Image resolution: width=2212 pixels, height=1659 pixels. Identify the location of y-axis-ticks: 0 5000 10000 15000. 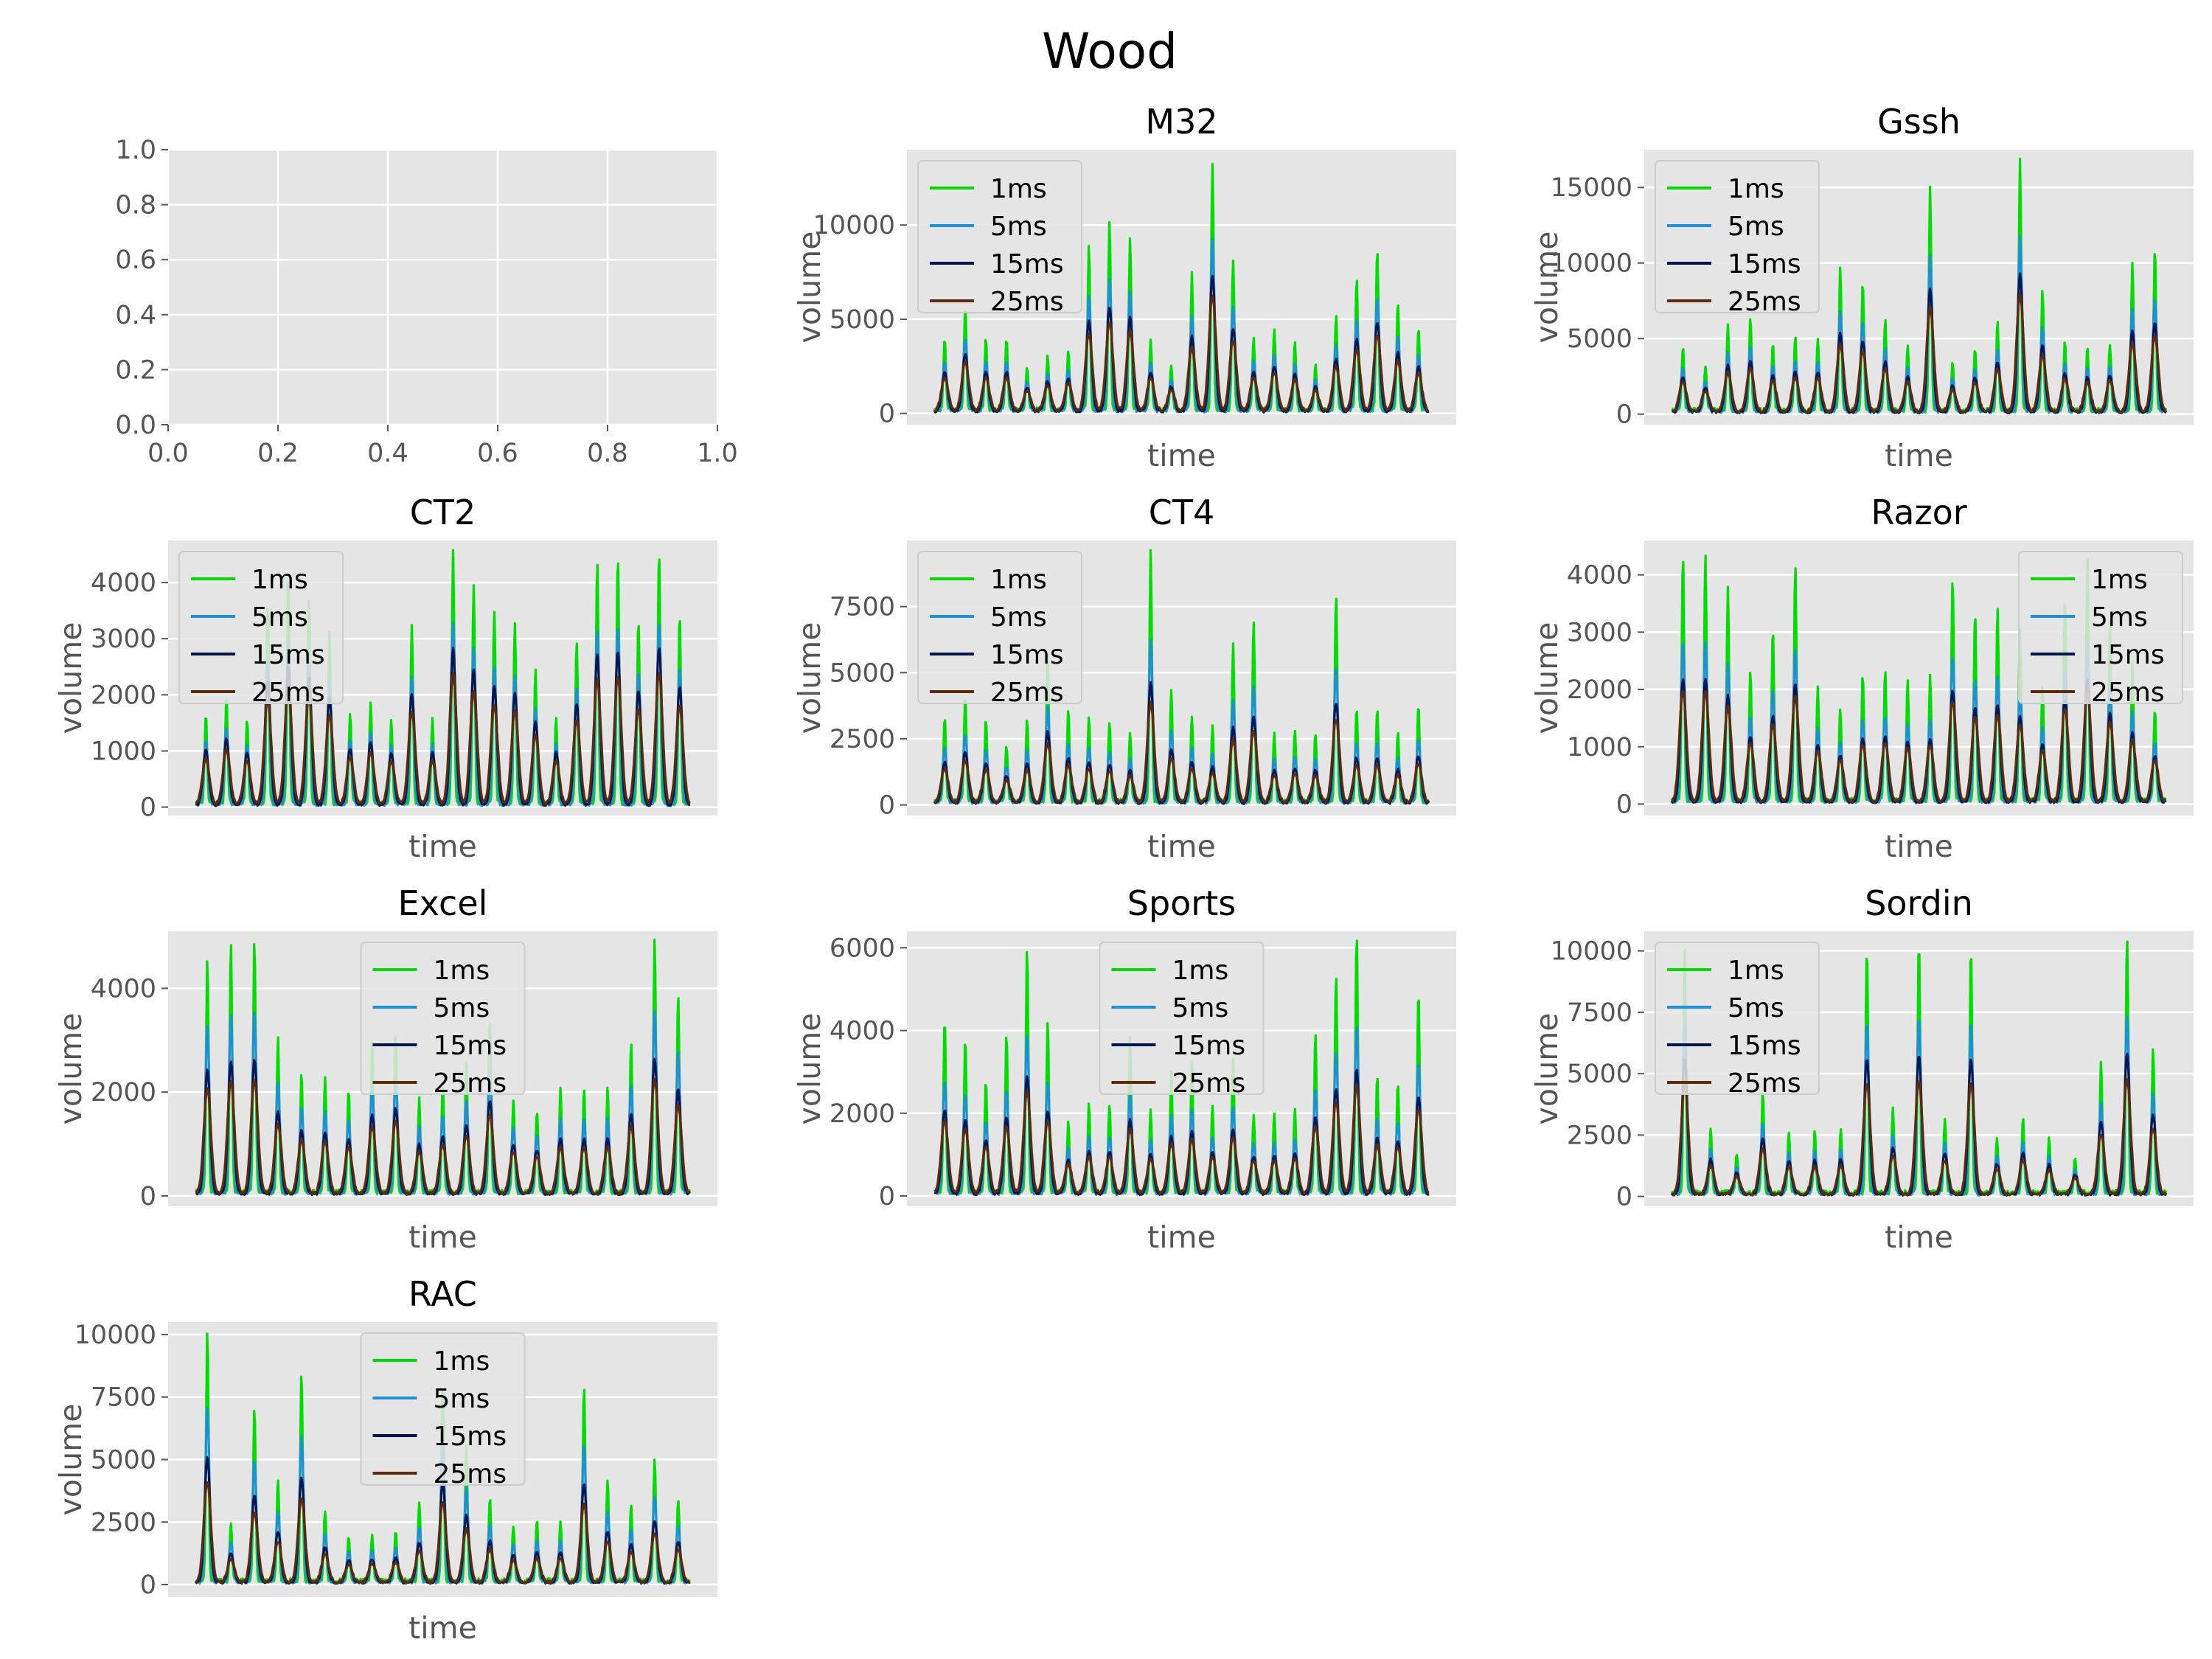
(1597, 301).